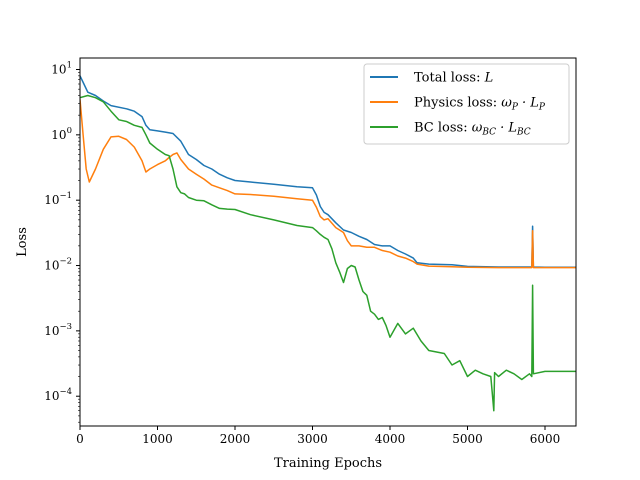 This screenshot has width=640, height=480. I want to click on y-axis-title: Loss, so click(22, 242).